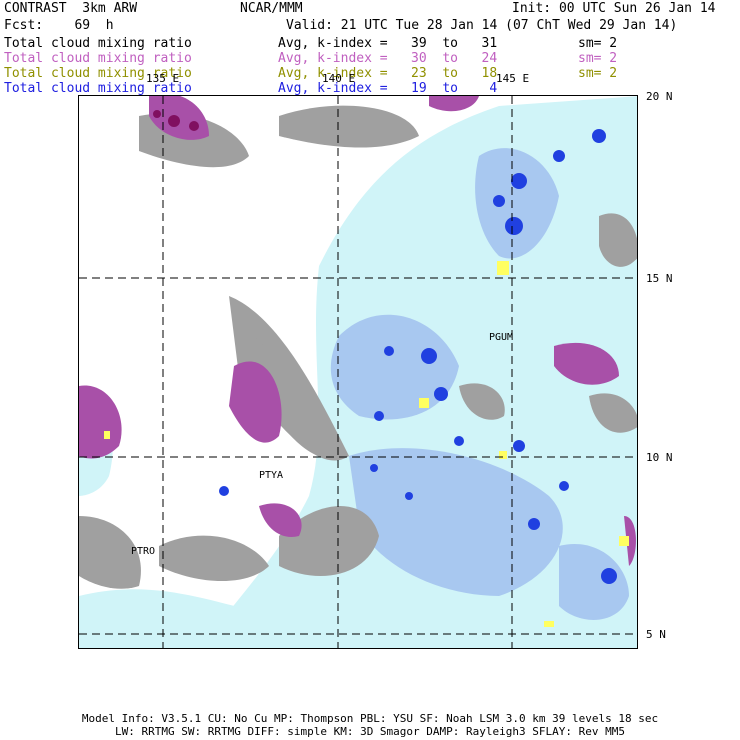 Image resolution: width=740 pixels, height=740 pixels. Describe the element at coordinates (176, 120) in the screenshot. I see `dark-purple-cores` at that location.